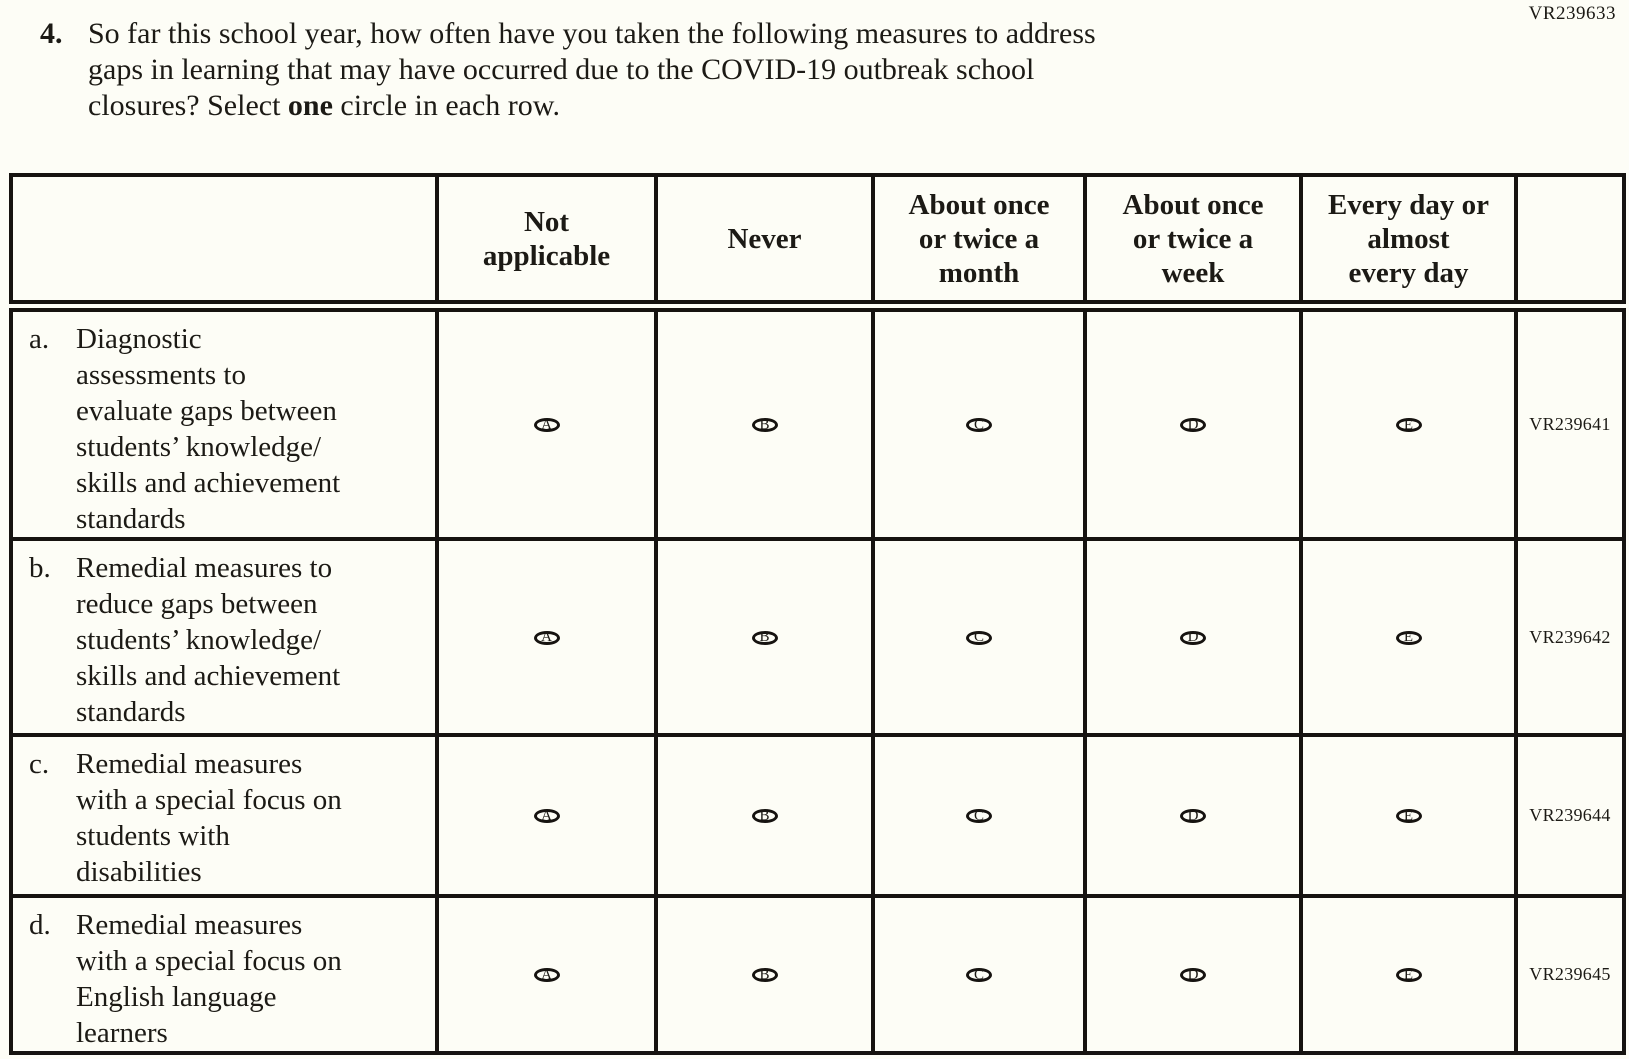 The height and width of the screenshot is (1059, 1629). I want to click on row-d-circle-a: A, so click(546, 974).